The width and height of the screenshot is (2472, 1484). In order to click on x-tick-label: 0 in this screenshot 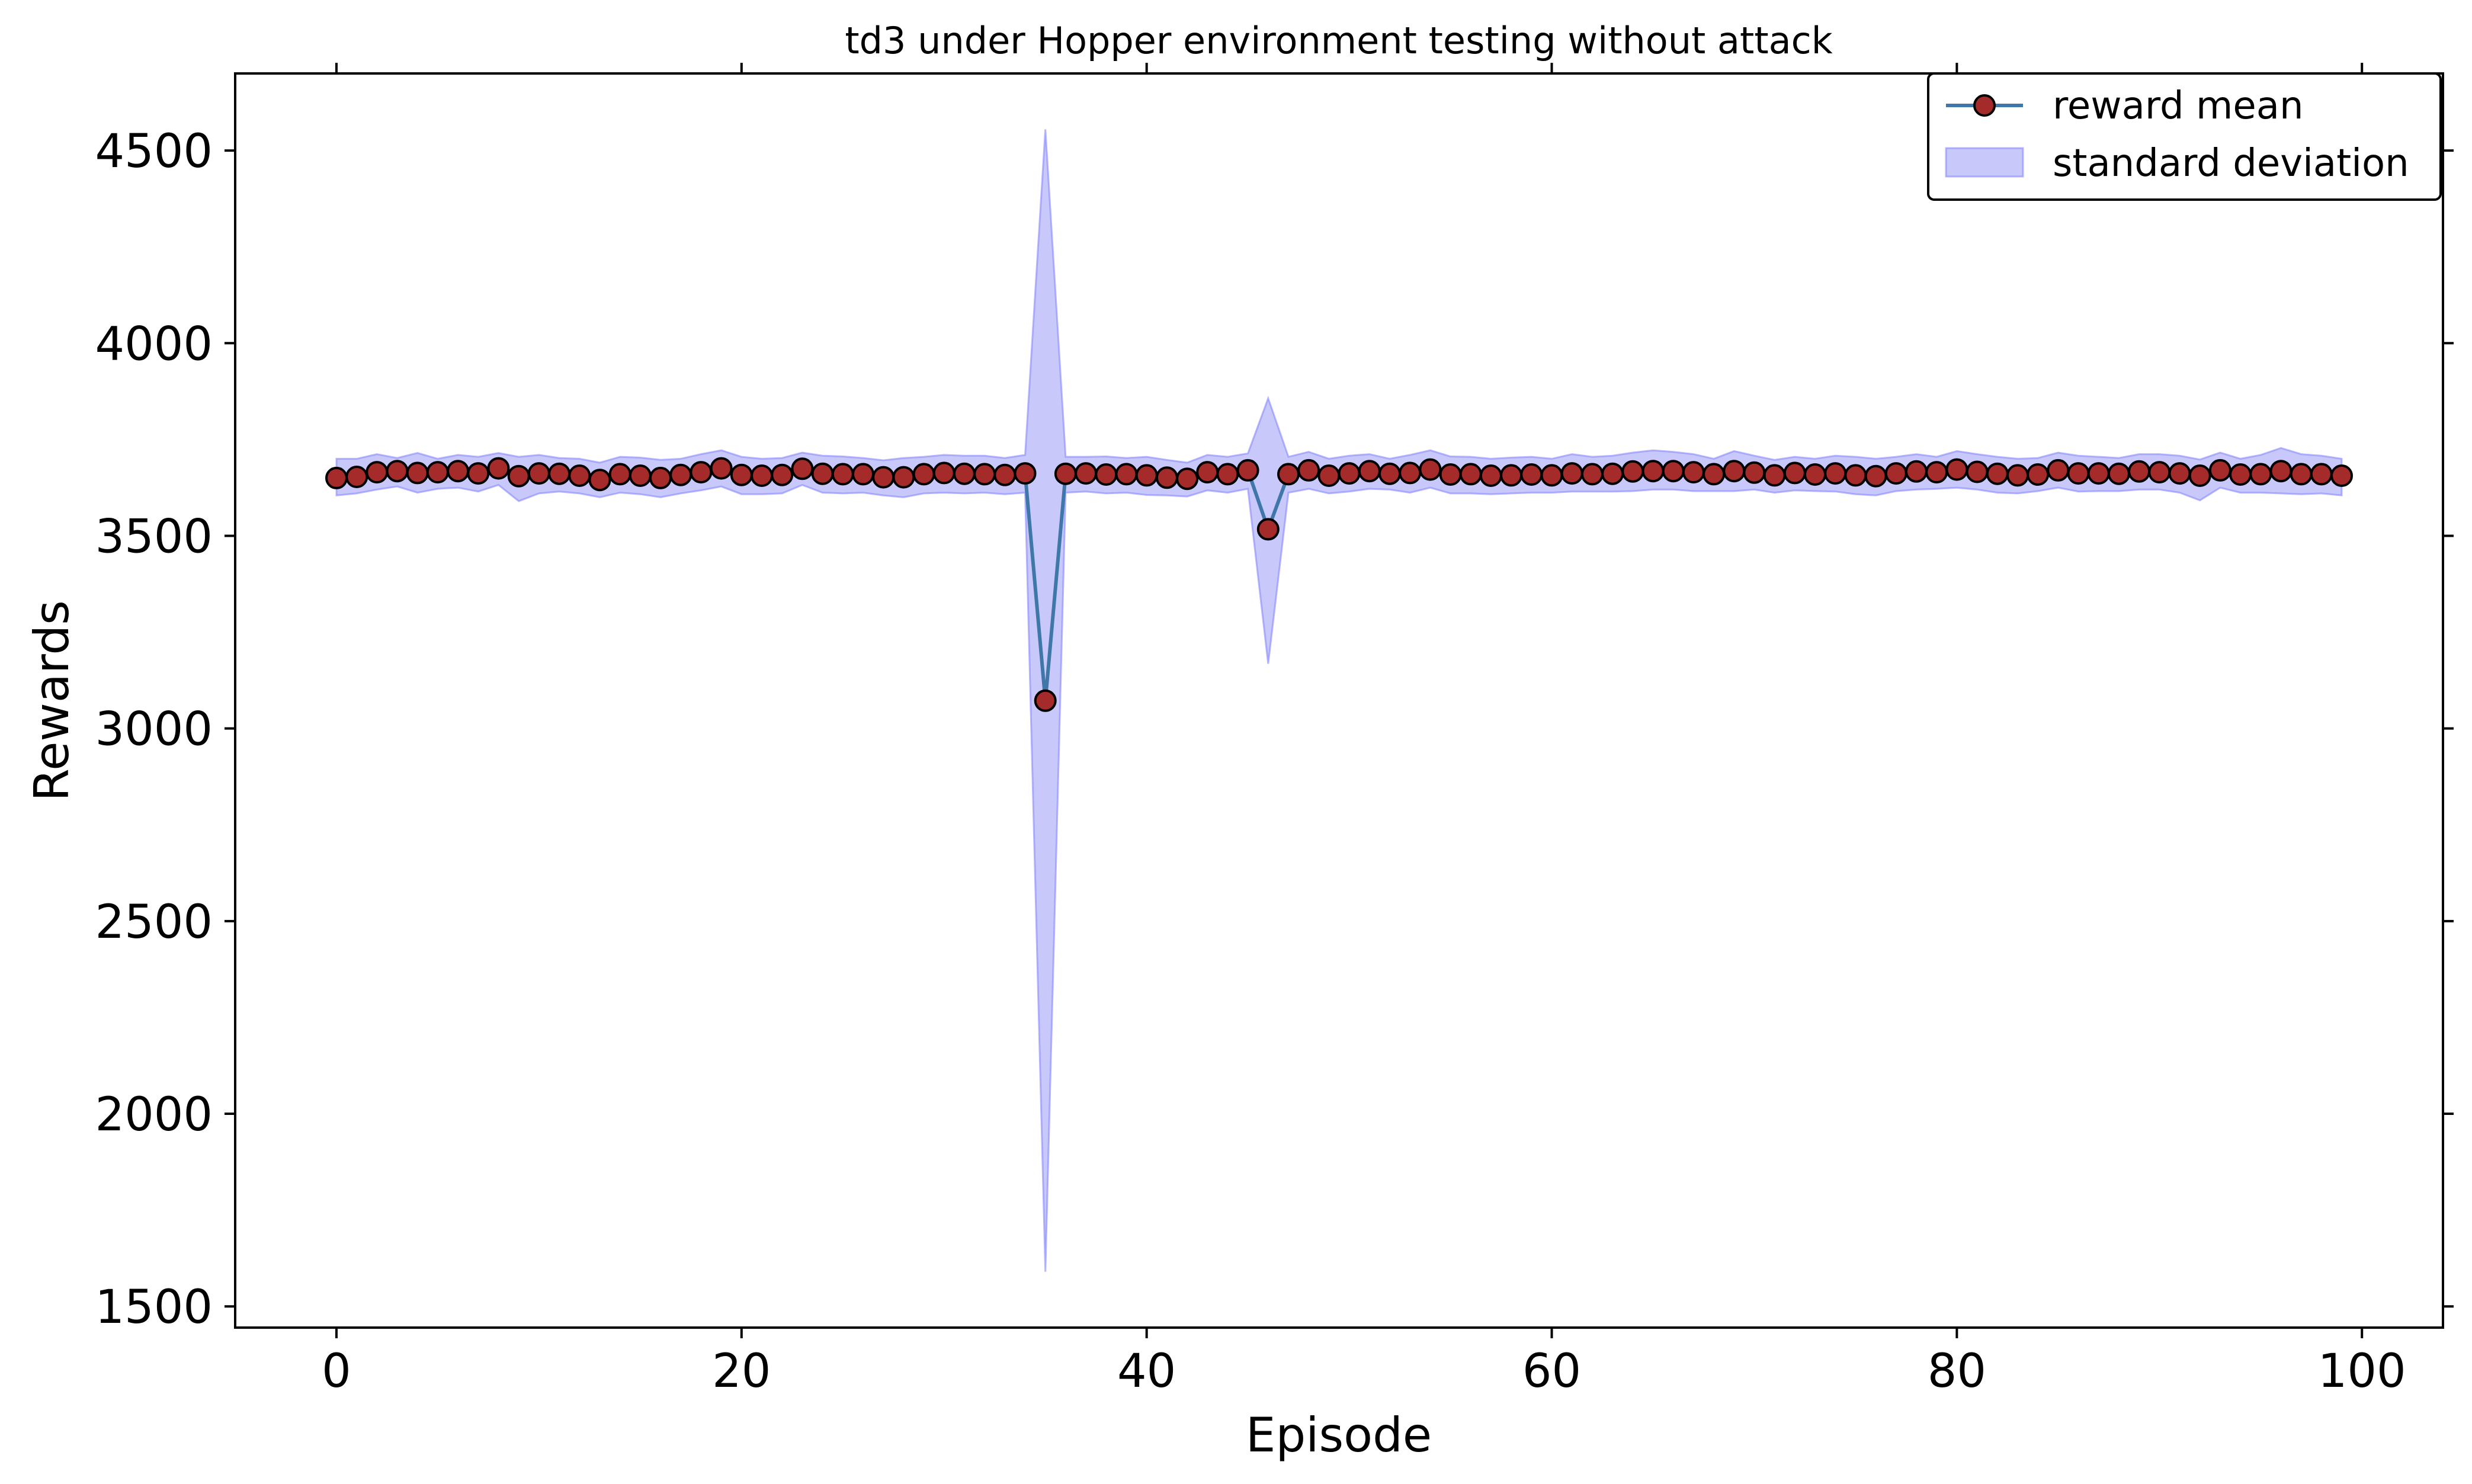, I will do `click(336, 1371)`.